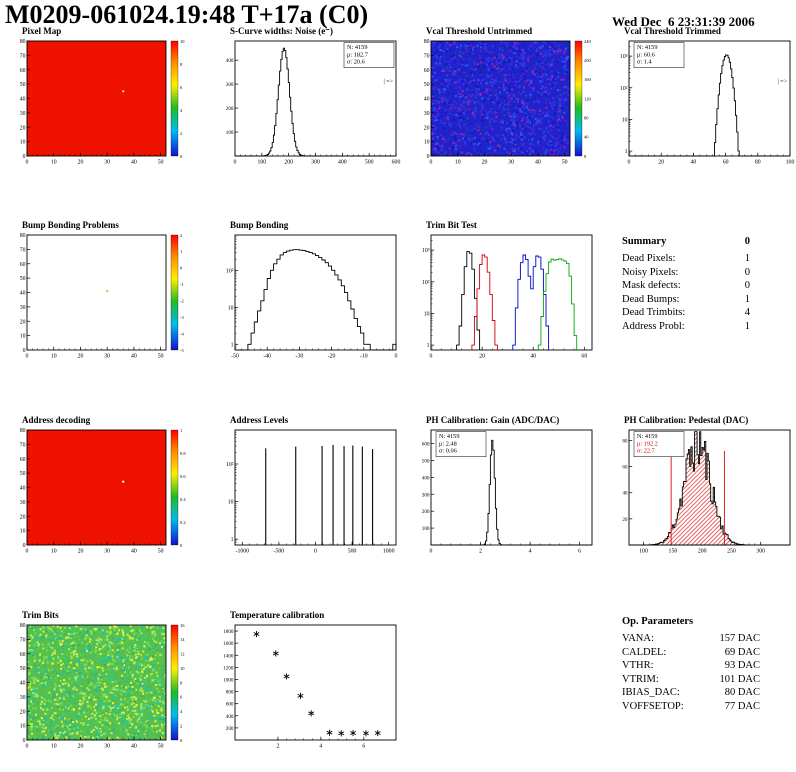  I want to click on svg-text: 600, so click(426, 445).